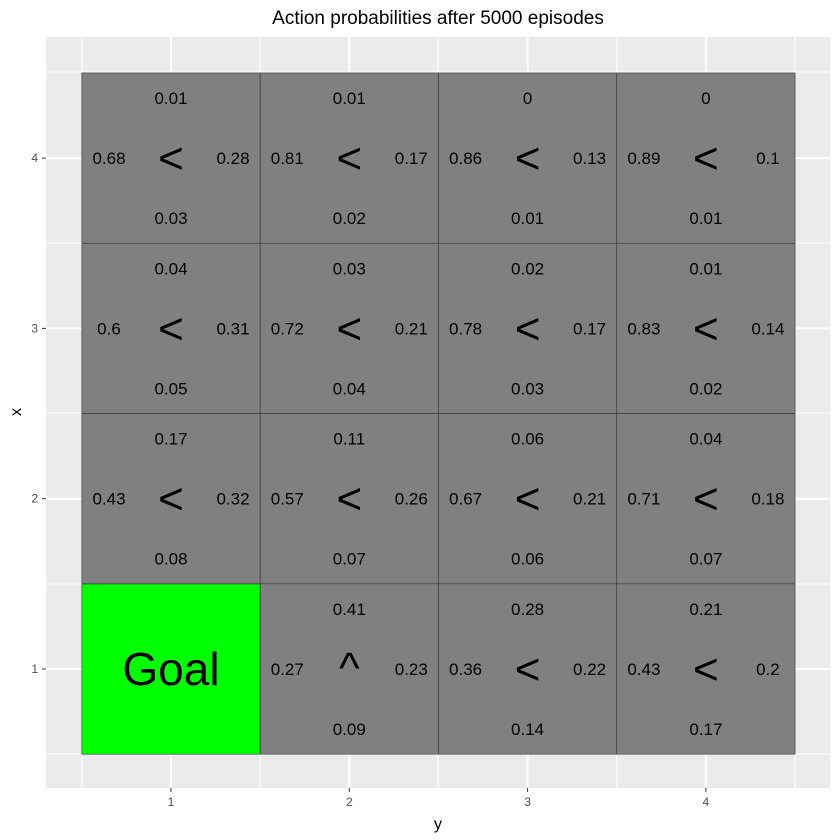 This screenshot has height=840, width=840. What do you see at coordinates (465, 499) in the screenshot?
I see `prob-left-label: 0.67` at bounding box center [465, 499].